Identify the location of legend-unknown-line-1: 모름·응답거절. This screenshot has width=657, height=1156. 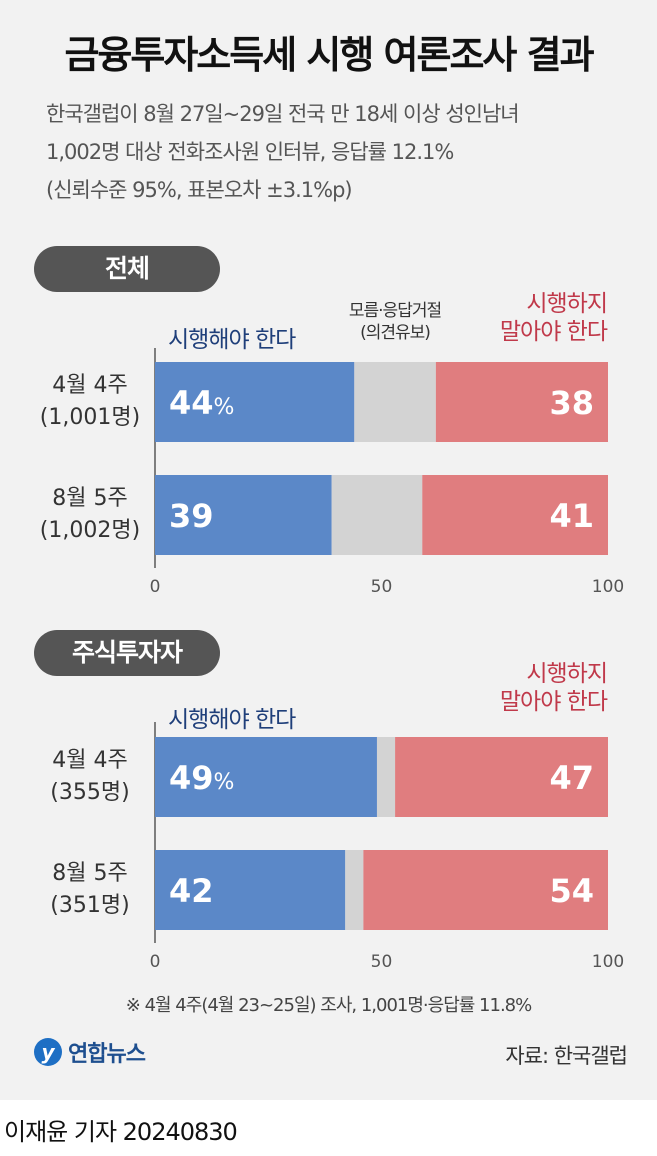
(395, 311).